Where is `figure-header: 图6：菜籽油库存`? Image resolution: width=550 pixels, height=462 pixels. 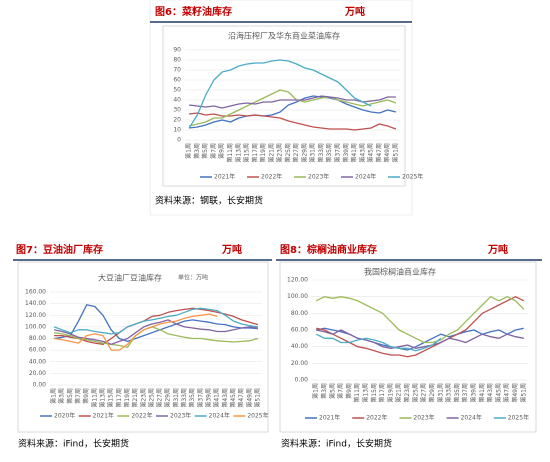
figure-header: 图6：菜籽油库存 is located at coordinates (193, 11).